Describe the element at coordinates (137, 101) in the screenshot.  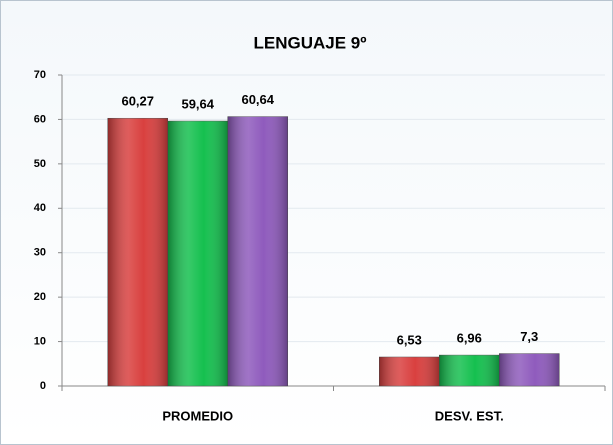
I see `data-label: 60,27` at that location.